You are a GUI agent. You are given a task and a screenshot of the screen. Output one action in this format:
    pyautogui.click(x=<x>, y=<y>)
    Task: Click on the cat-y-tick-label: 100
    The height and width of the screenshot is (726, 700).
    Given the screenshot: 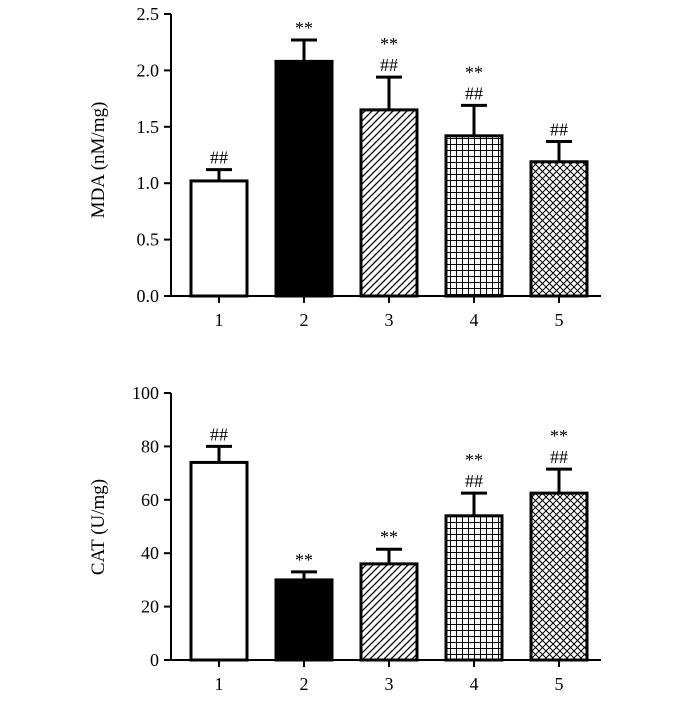 What is the action you would take?
    pyautogui.click(x=145, y=393)
    